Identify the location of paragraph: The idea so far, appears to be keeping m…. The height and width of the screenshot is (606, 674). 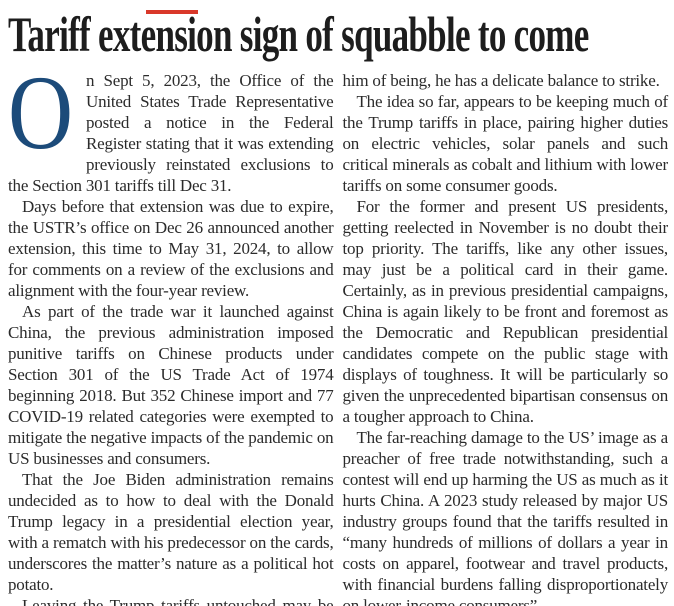
(505, 143).